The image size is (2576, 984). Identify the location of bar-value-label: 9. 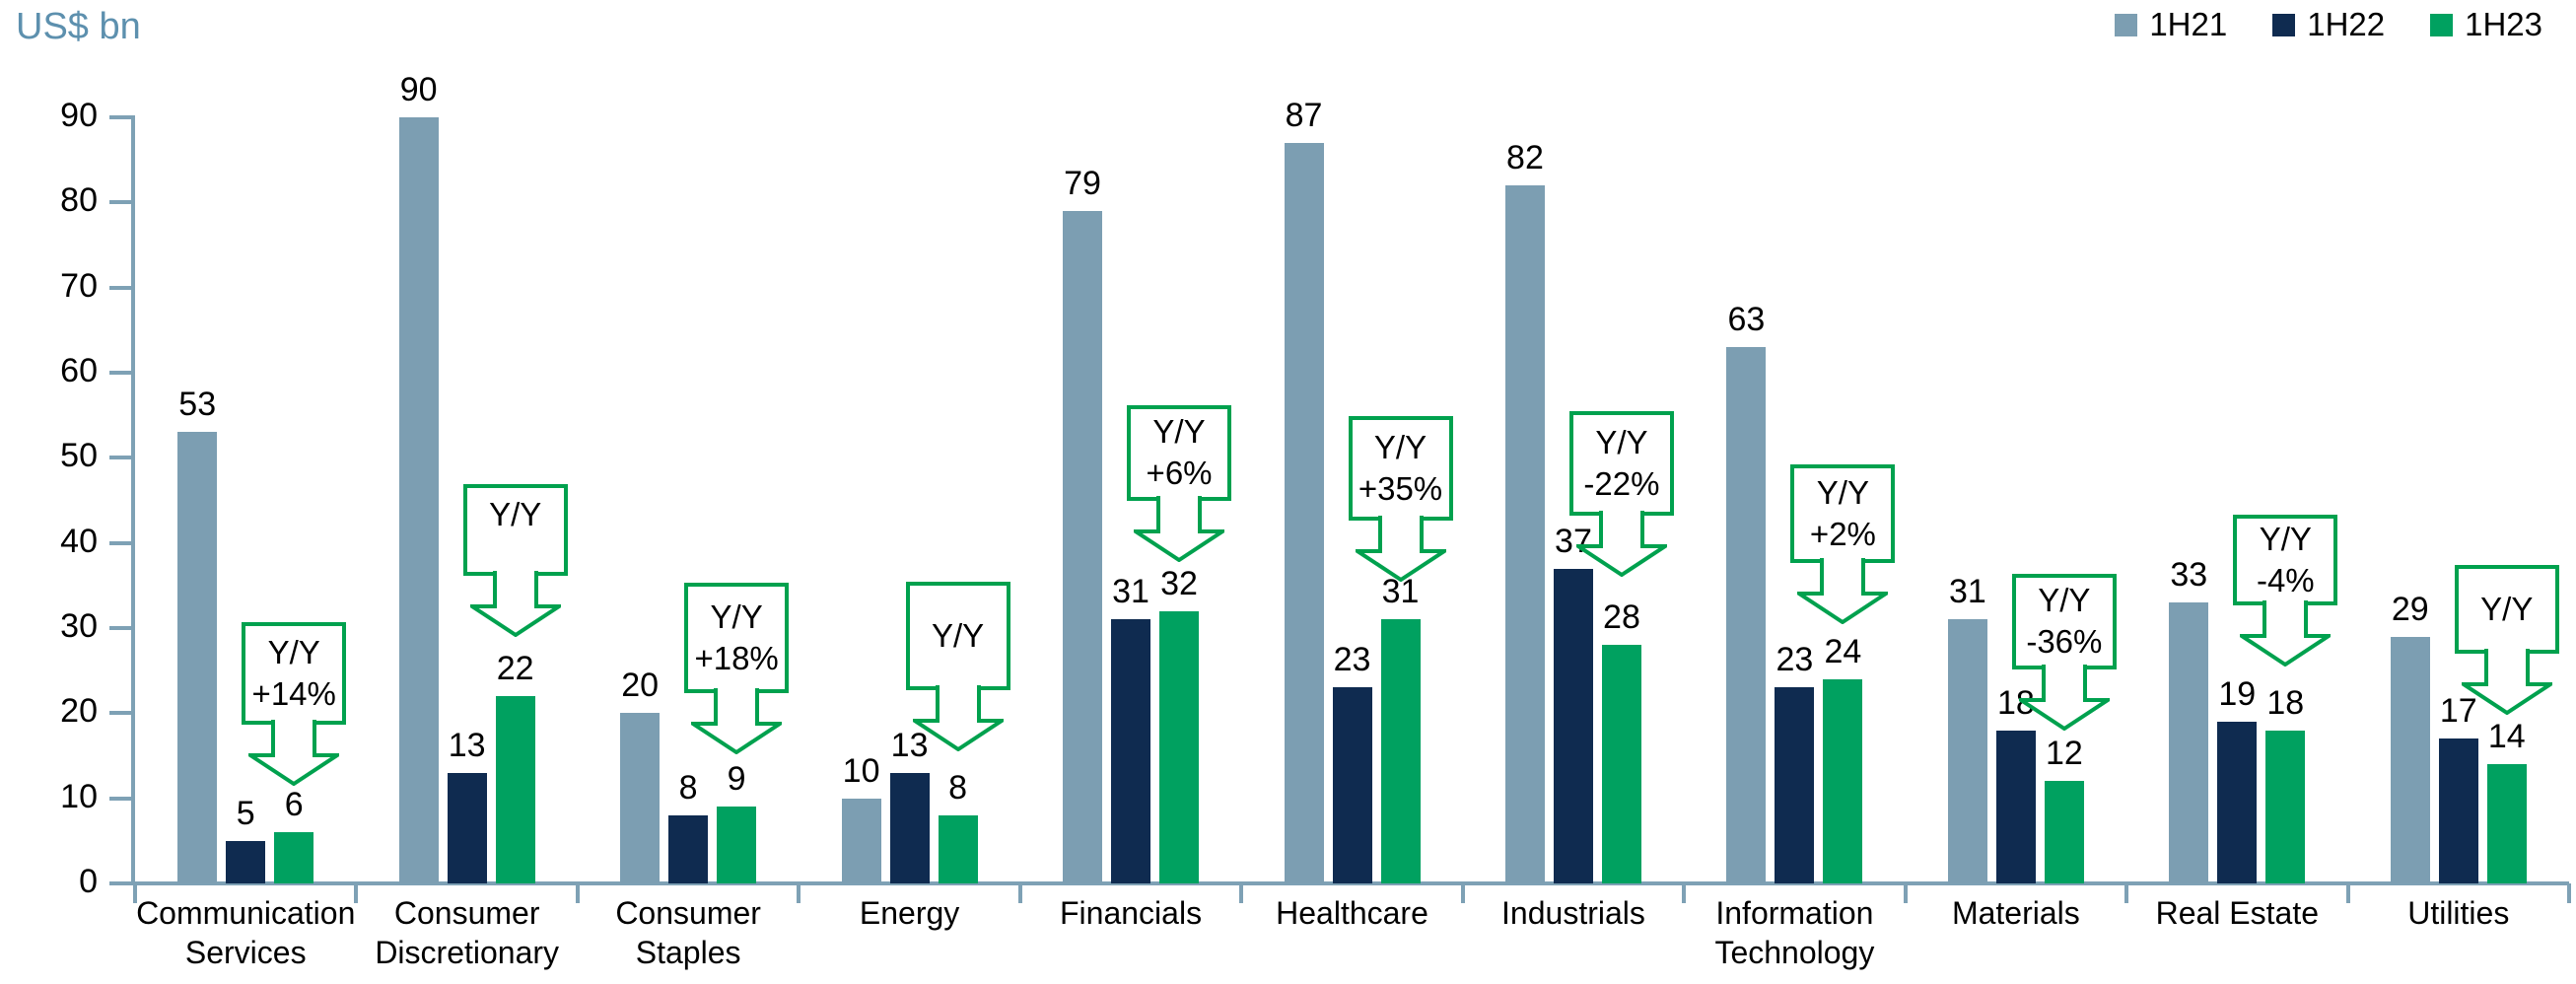
(736, 779).